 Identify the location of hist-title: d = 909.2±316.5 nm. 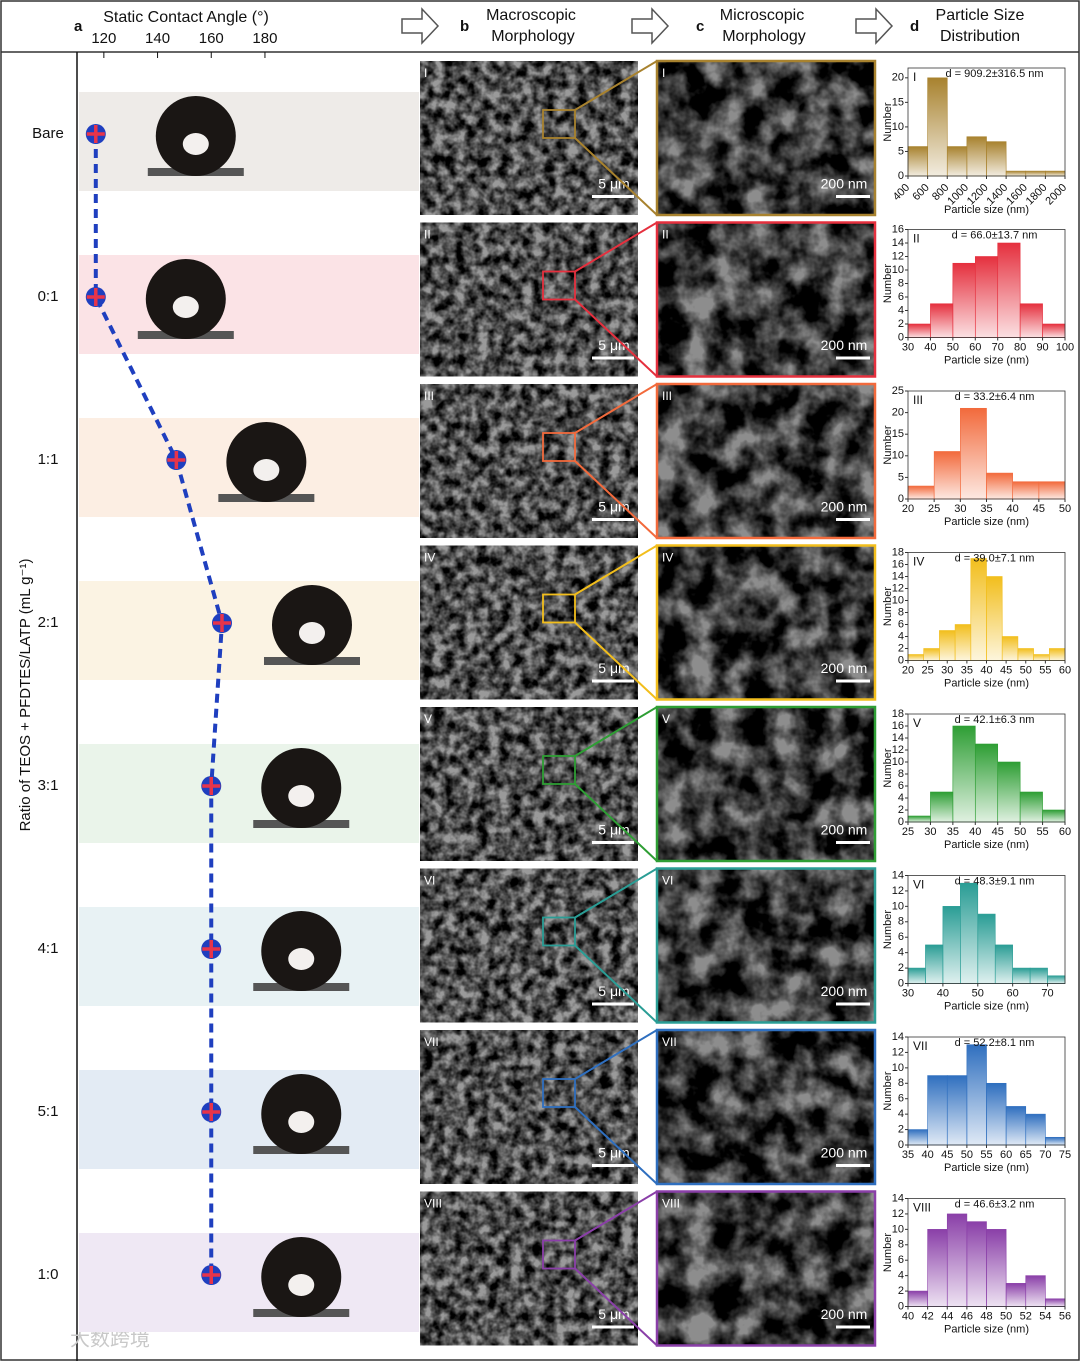
(994, 74).